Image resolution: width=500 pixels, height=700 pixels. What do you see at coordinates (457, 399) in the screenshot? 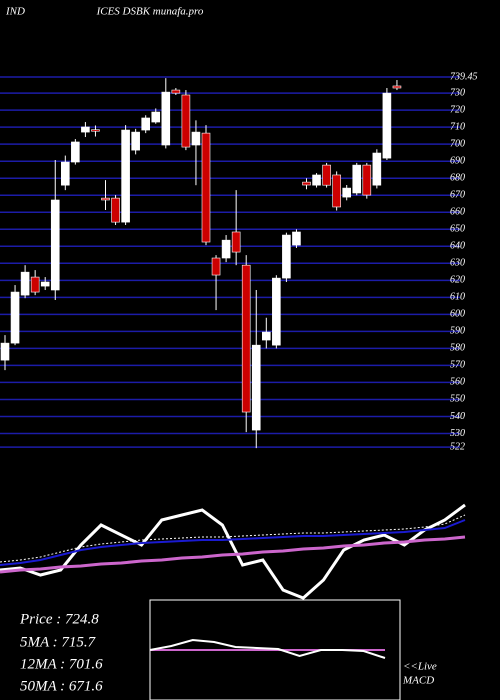
I see `y-tick-label: 550` at bounding box center [457, 399].